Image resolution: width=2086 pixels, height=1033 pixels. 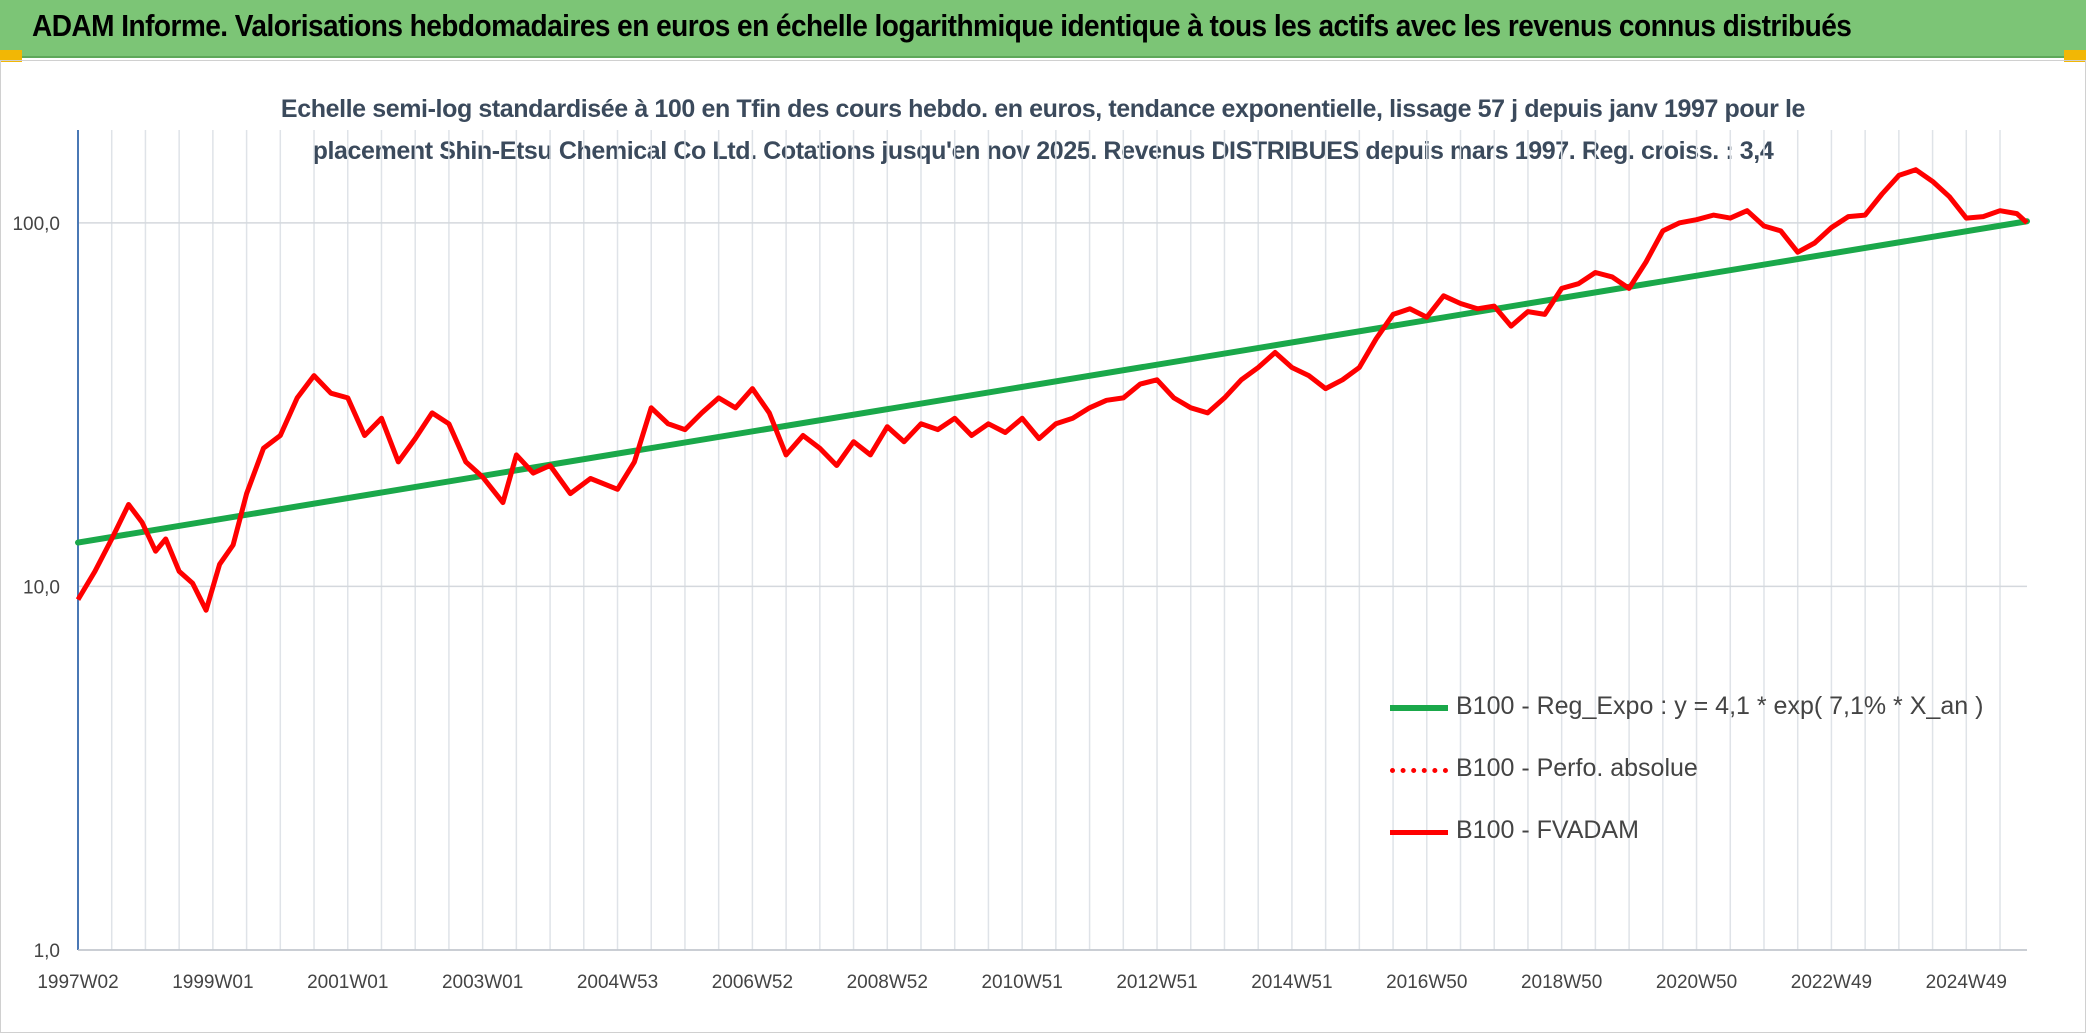 I want to click on y-tick-label: 10,0, so click(x=41, y=587).